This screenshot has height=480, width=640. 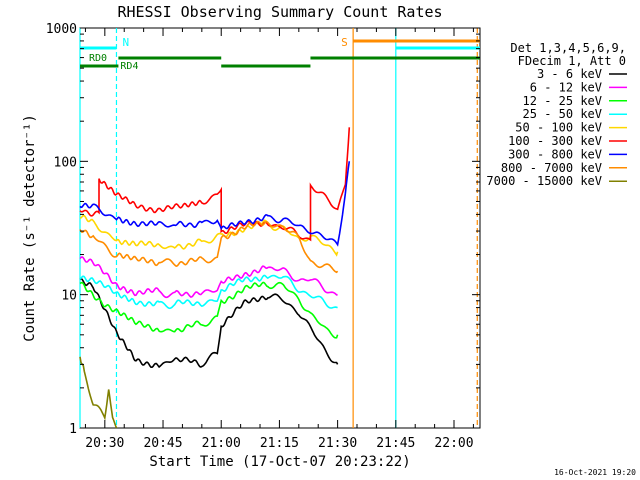 I want to click on legend-label: 800 - 7000 keV, so click(x=551, y=168).